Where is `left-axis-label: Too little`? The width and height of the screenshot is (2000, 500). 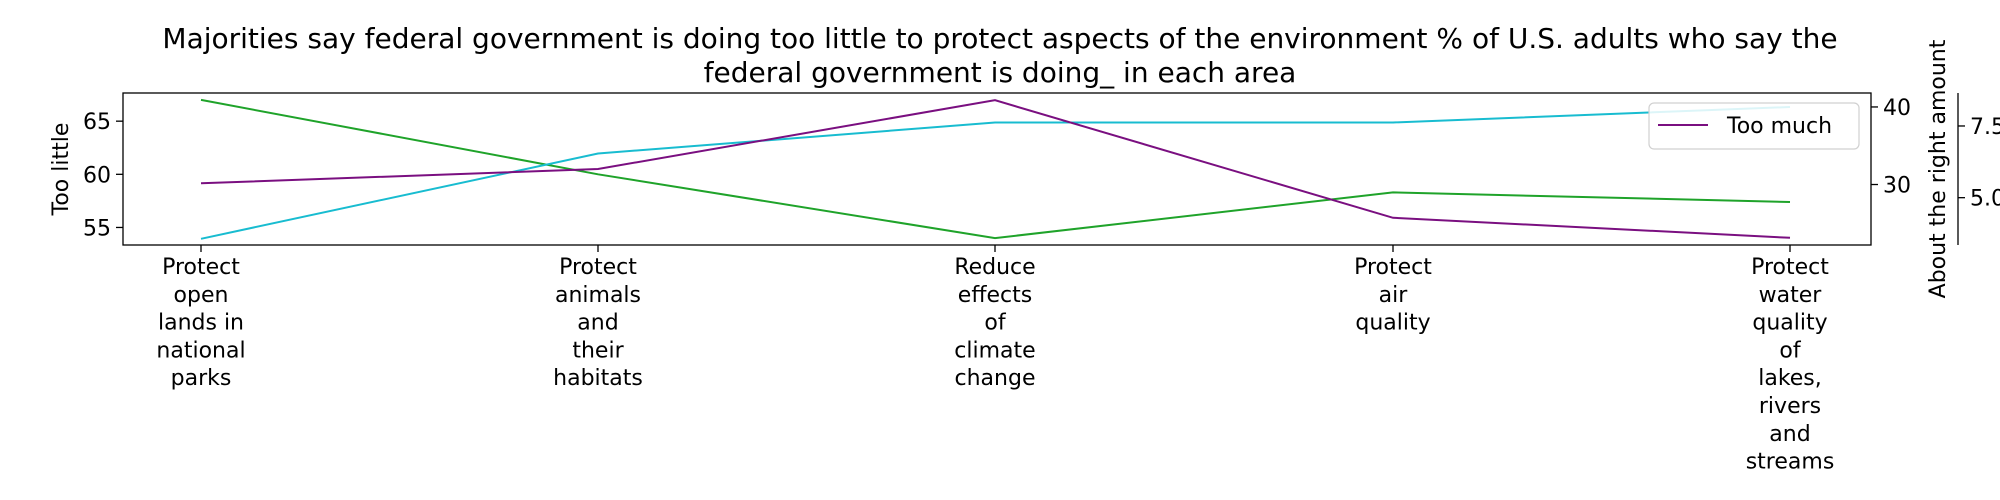 left-axis-label: Too little is located at coordinates (61, 170).